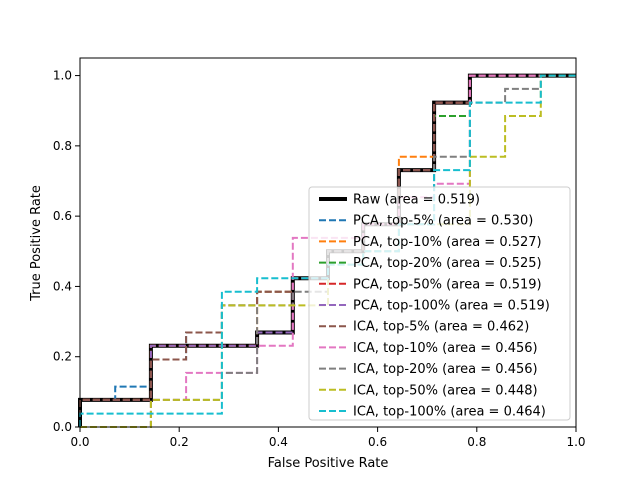 The height and width of the screenshot is (480, 640). Describe the element at coordinates (179, 442) in the screenshot. I see `x-tick-label: 0.2` at that location.